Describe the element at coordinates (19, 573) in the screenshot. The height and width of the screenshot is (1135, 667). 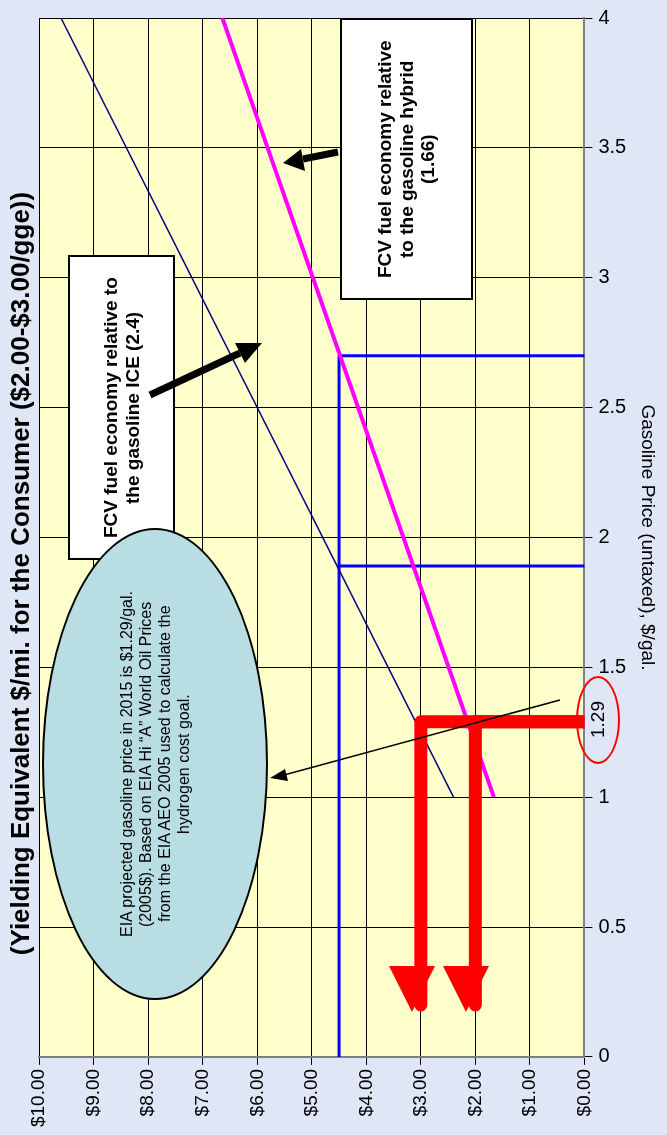
I see `text: (Yielding Equivalent $/mi. for the Consumer ($2.00-$3.00/gge))` at that location.